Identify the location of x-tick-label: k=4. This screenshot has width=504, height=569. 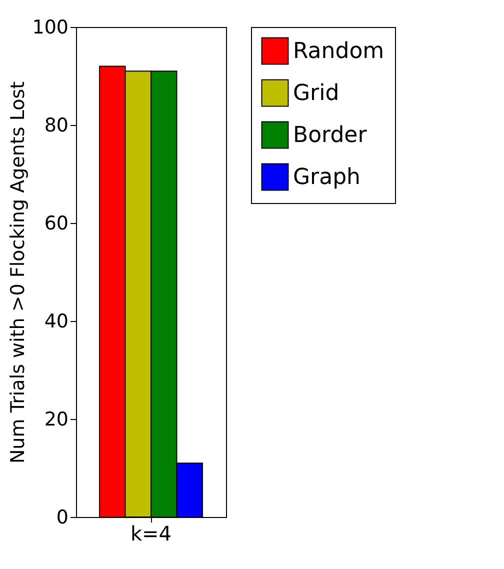
(151, 534).